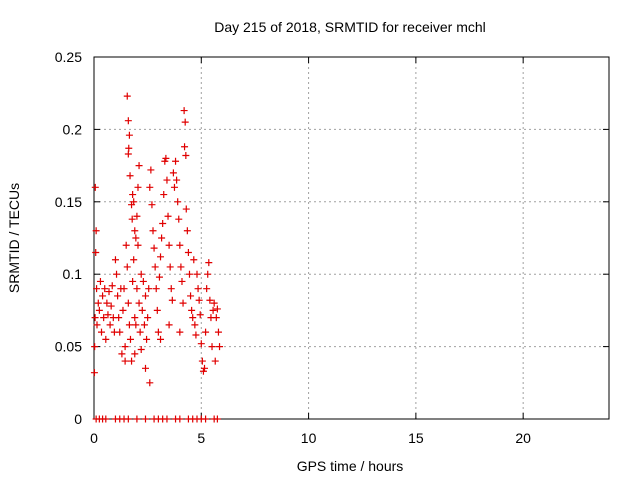  What do you see at coordinates (94, 438) in the screenshot?
I see `x-tick-label: 0` at bounding box center [94, 438].